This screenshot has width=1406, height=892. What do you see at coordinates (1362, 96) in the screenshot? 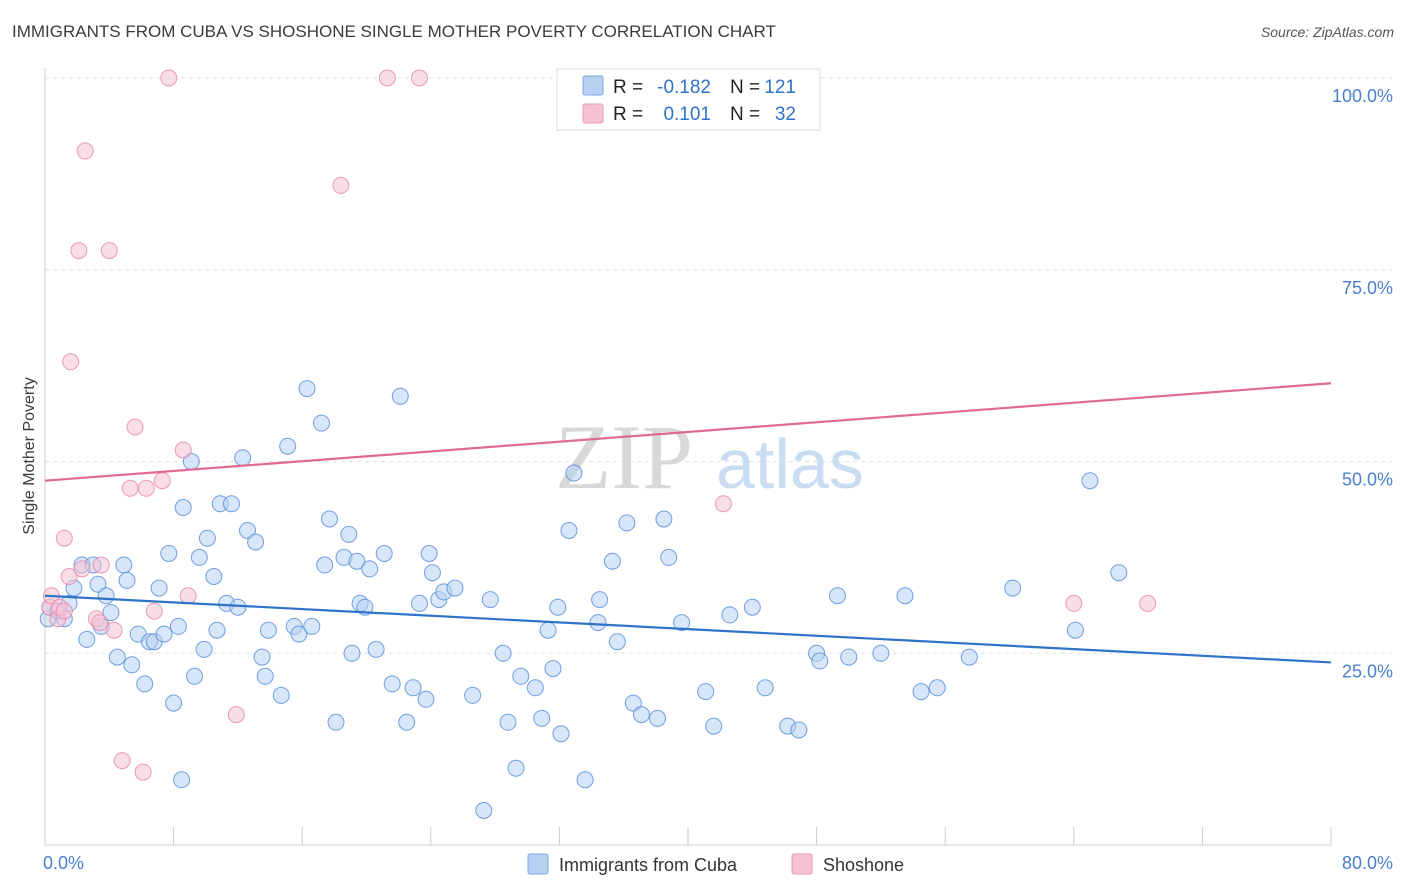
I see `y-tick-label: 100.0%` at bounding box center [1362, 96].